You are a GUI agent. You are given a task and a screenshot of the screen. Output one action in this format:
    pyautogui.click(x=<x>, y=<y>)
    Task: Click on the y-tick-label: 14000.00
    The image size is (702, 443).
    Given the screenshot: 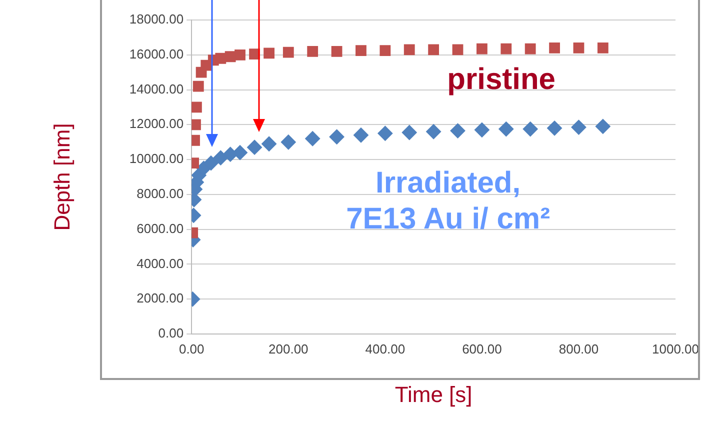 What is the action you would take?
    pyautogui.click(x=156, y=88)
    